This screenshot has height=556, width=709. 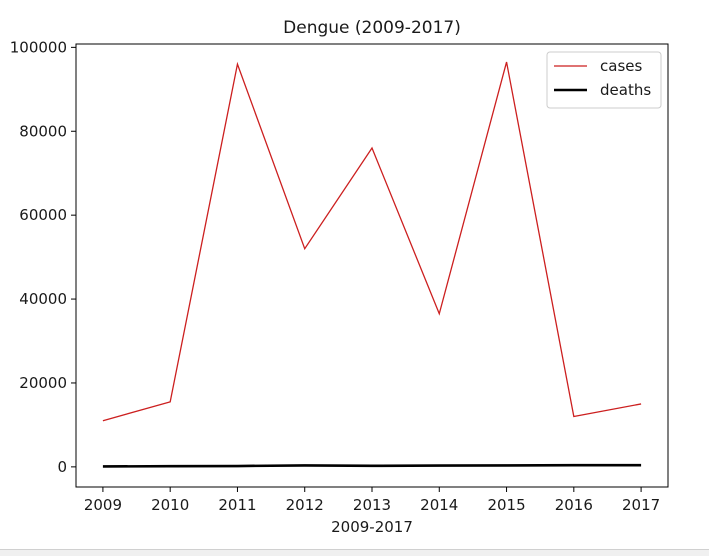 What do you see at coordinates (372, 465) in the screenshot?
I see `series-line-deaths` at bounding box center [372, 465].